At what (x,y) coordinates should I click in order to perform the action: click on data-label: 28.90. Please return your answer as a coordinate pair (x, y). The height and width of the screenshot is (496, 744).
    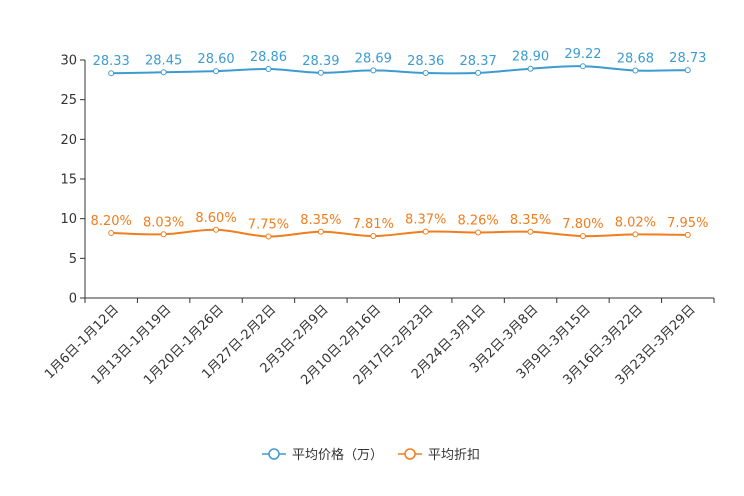
    Looking at the image, I should click on (530, 57).